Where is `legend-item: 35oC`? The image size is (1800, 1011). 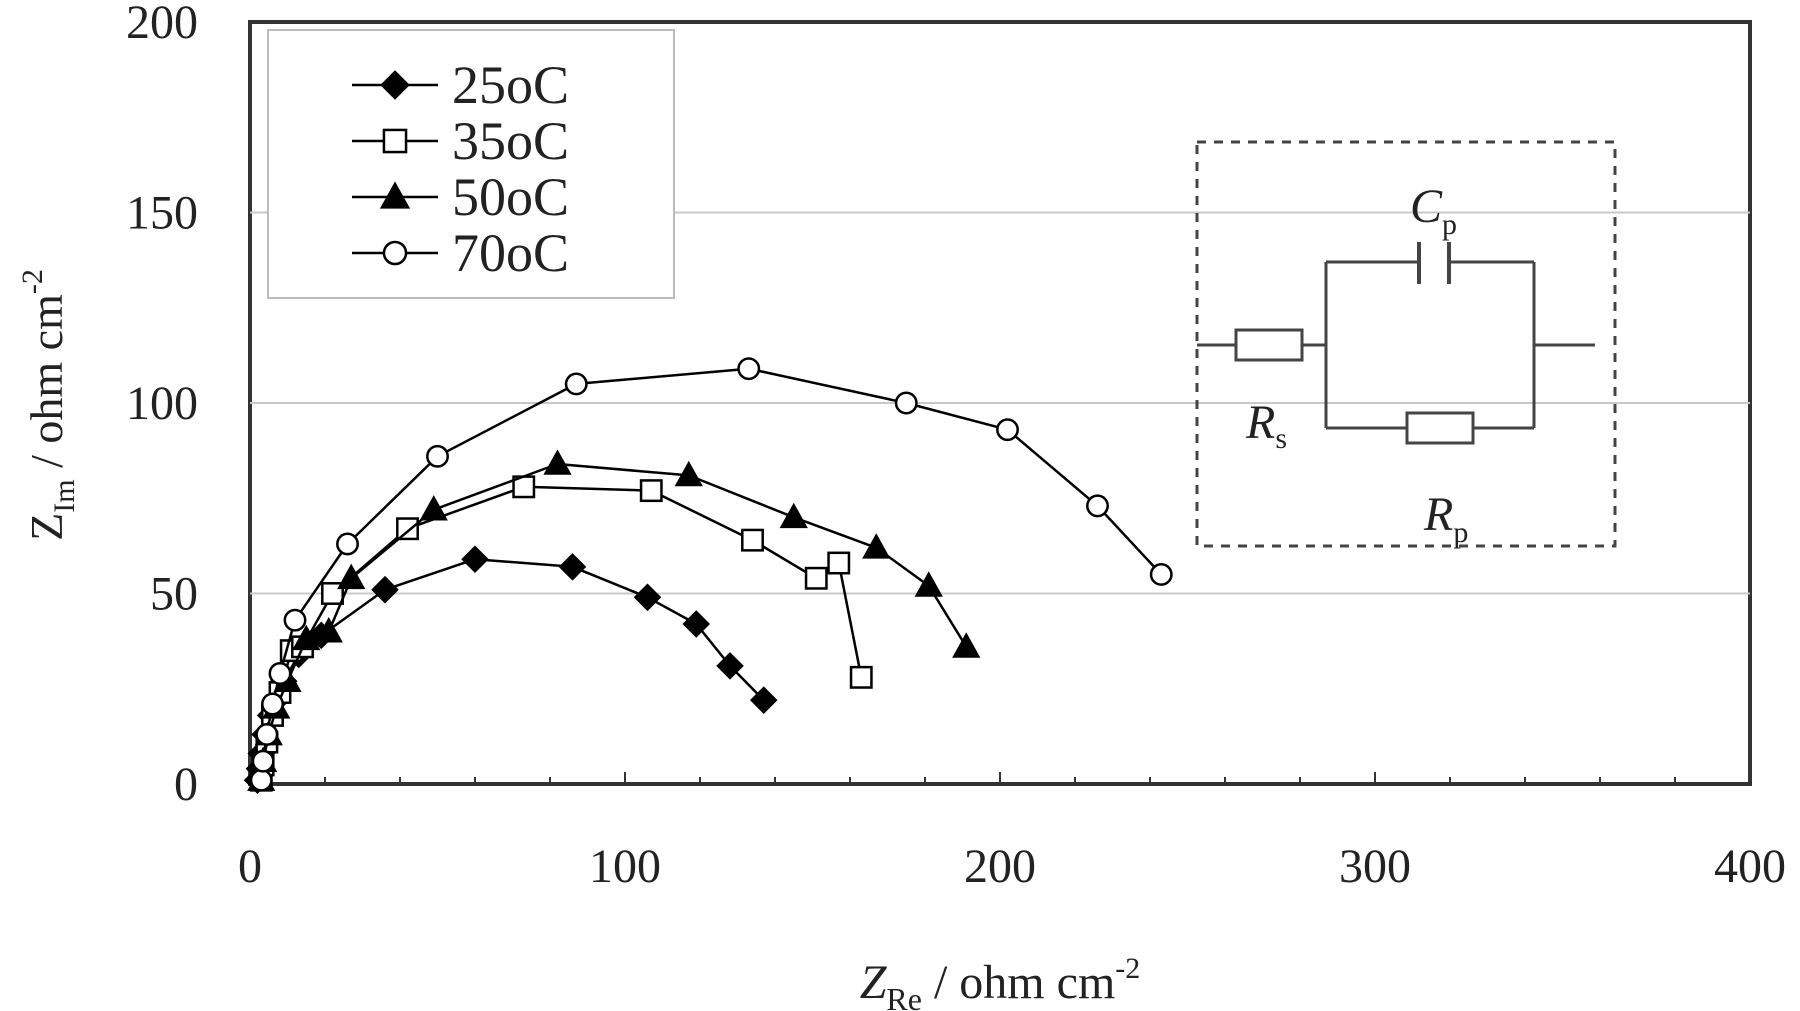
legend-item: 35oC is located at coordinates (460, 141).